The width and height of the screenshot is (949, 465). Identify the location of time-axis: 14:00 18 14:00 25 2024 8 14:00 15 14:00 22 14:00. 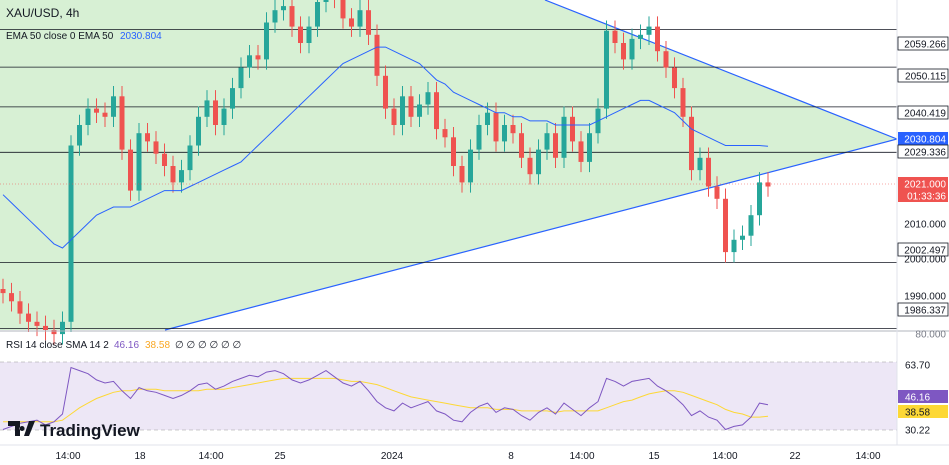
(467, 456).